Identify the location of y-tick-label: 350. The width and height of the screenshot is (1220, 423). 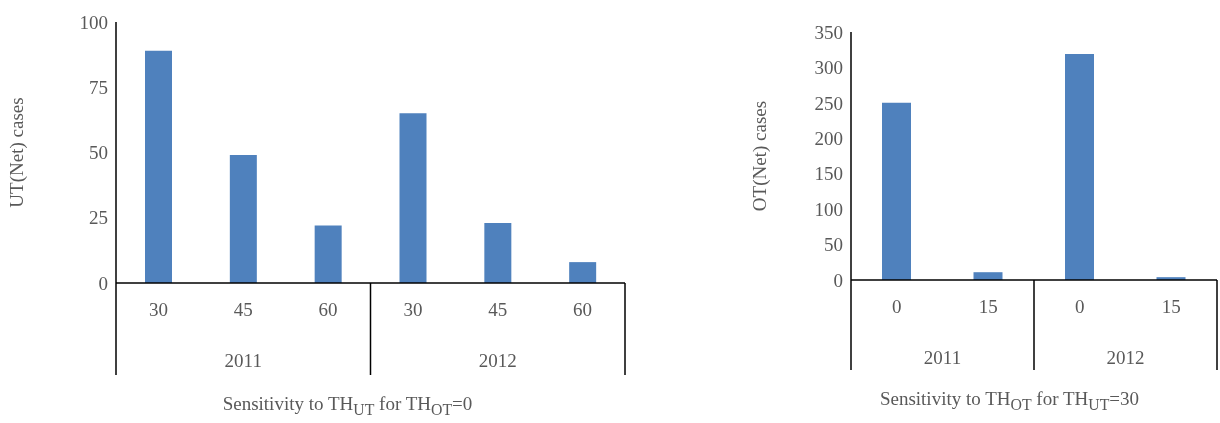
(828, 32).